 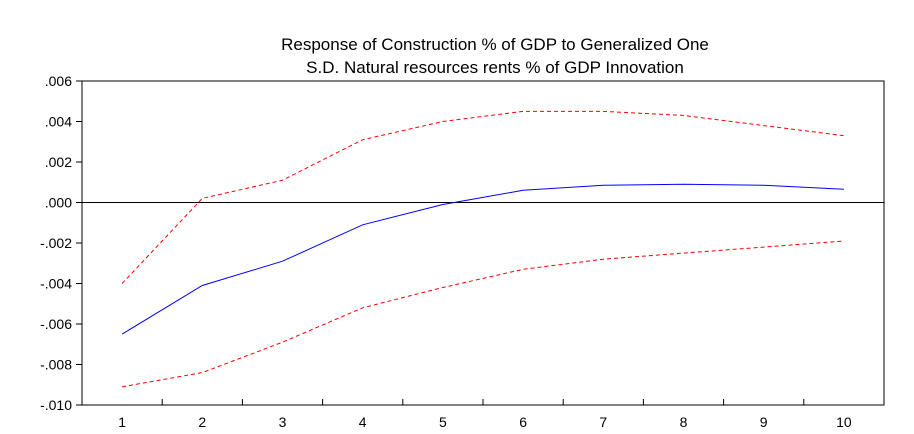 What do you see at coordinates (844, 421) in the screenshot?
I see `x-tick-label: 10` at bounding box center [844, 421].